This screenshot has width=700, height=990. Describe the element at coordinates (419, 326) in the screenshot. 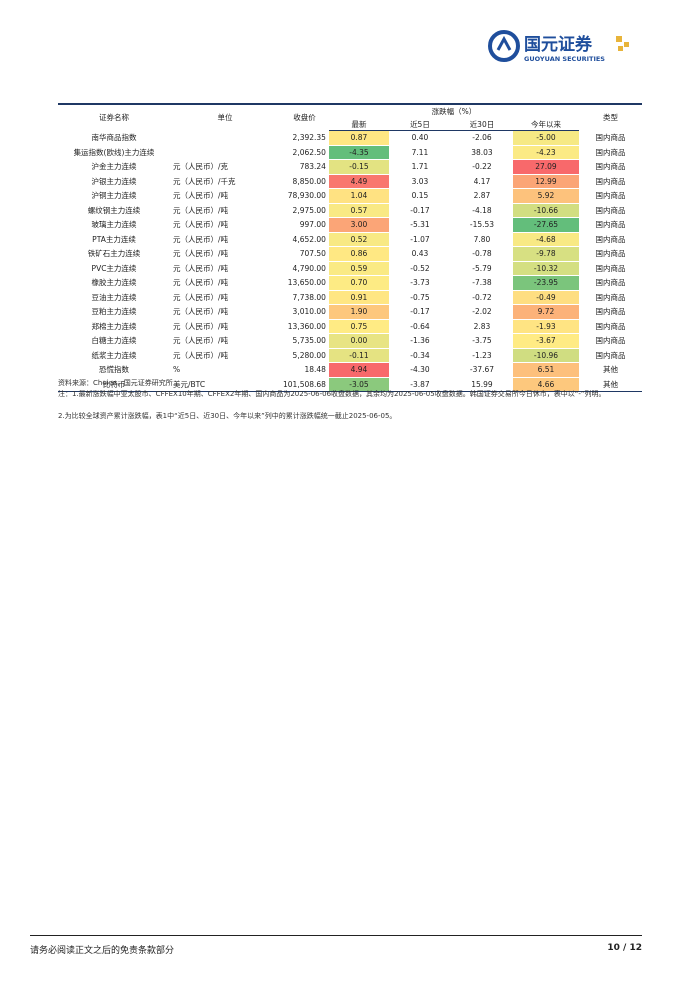

I see `table-cell: -0.64` at that location.